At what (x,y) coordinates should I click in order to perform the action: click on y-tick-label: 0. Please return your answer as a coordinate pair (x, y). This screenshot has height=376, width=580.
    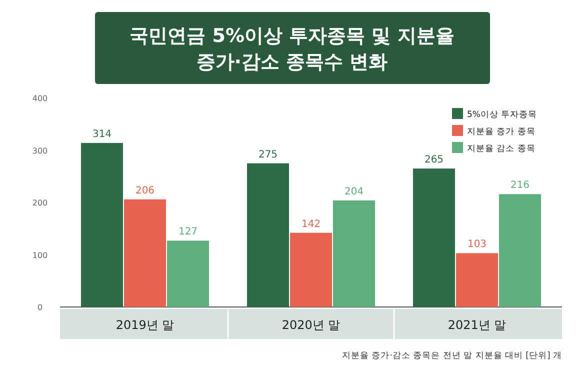
    Looking at the image, I should click on (40, 307).